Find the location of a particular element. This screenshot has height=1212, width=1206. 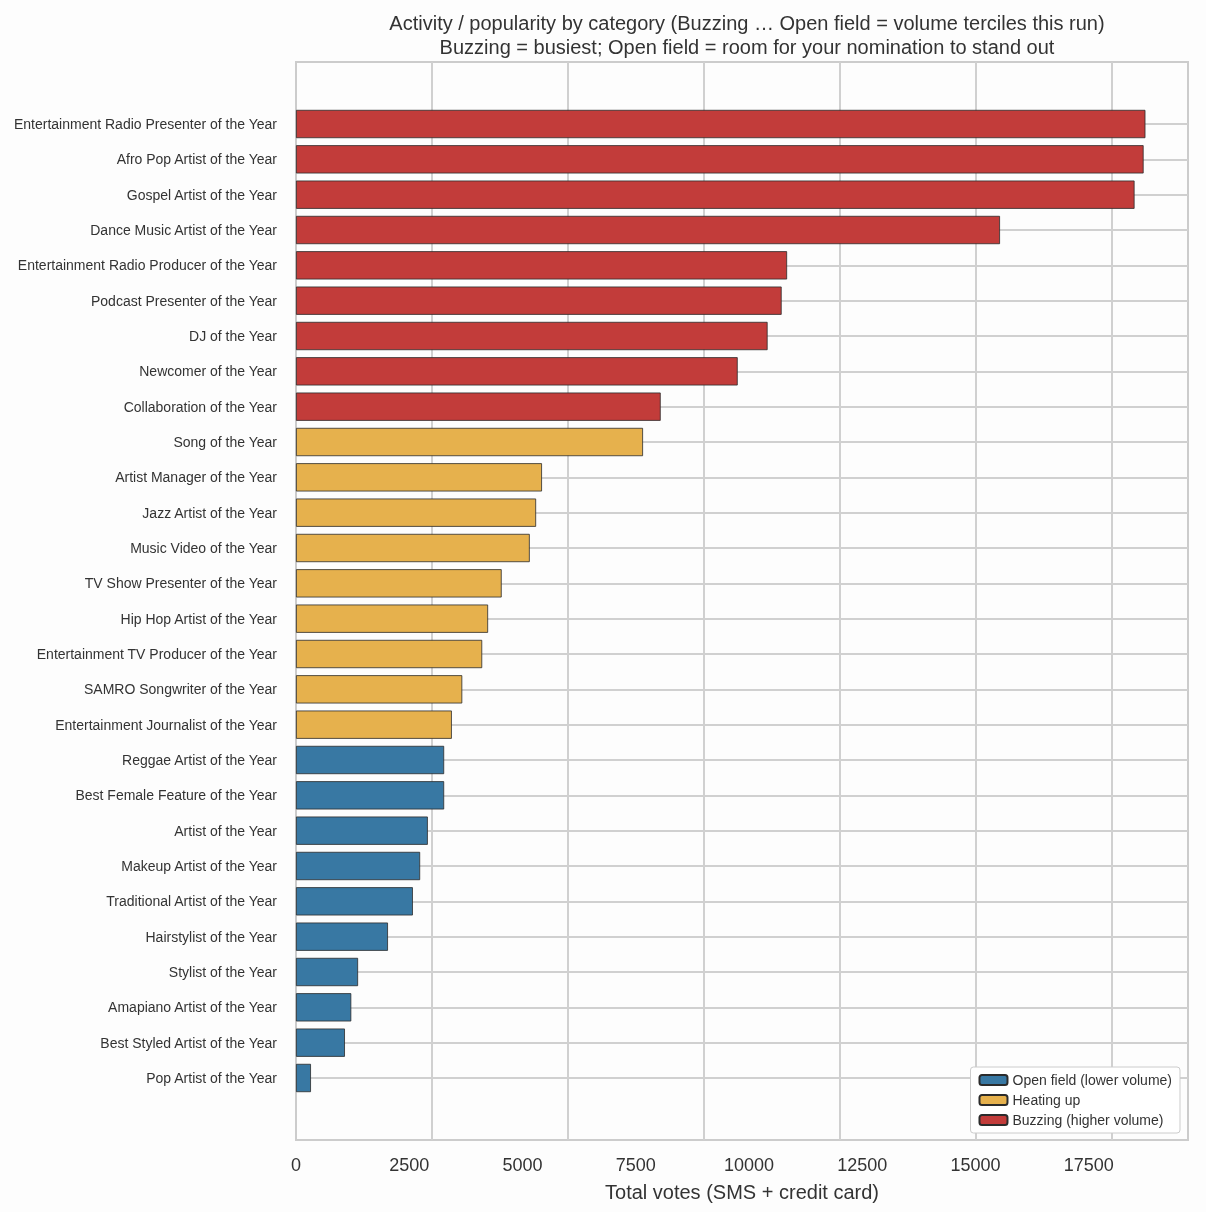

y-tick-label: Song of the Year is located at coordinates (225, 442).